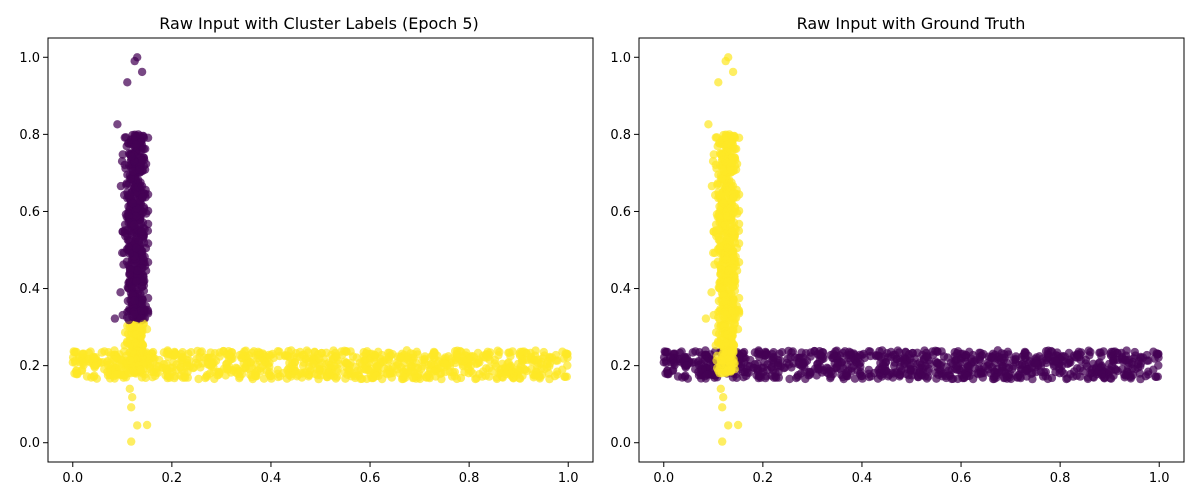  I want to click on right-x-tick-label: 1.0, so click(1159, 478).